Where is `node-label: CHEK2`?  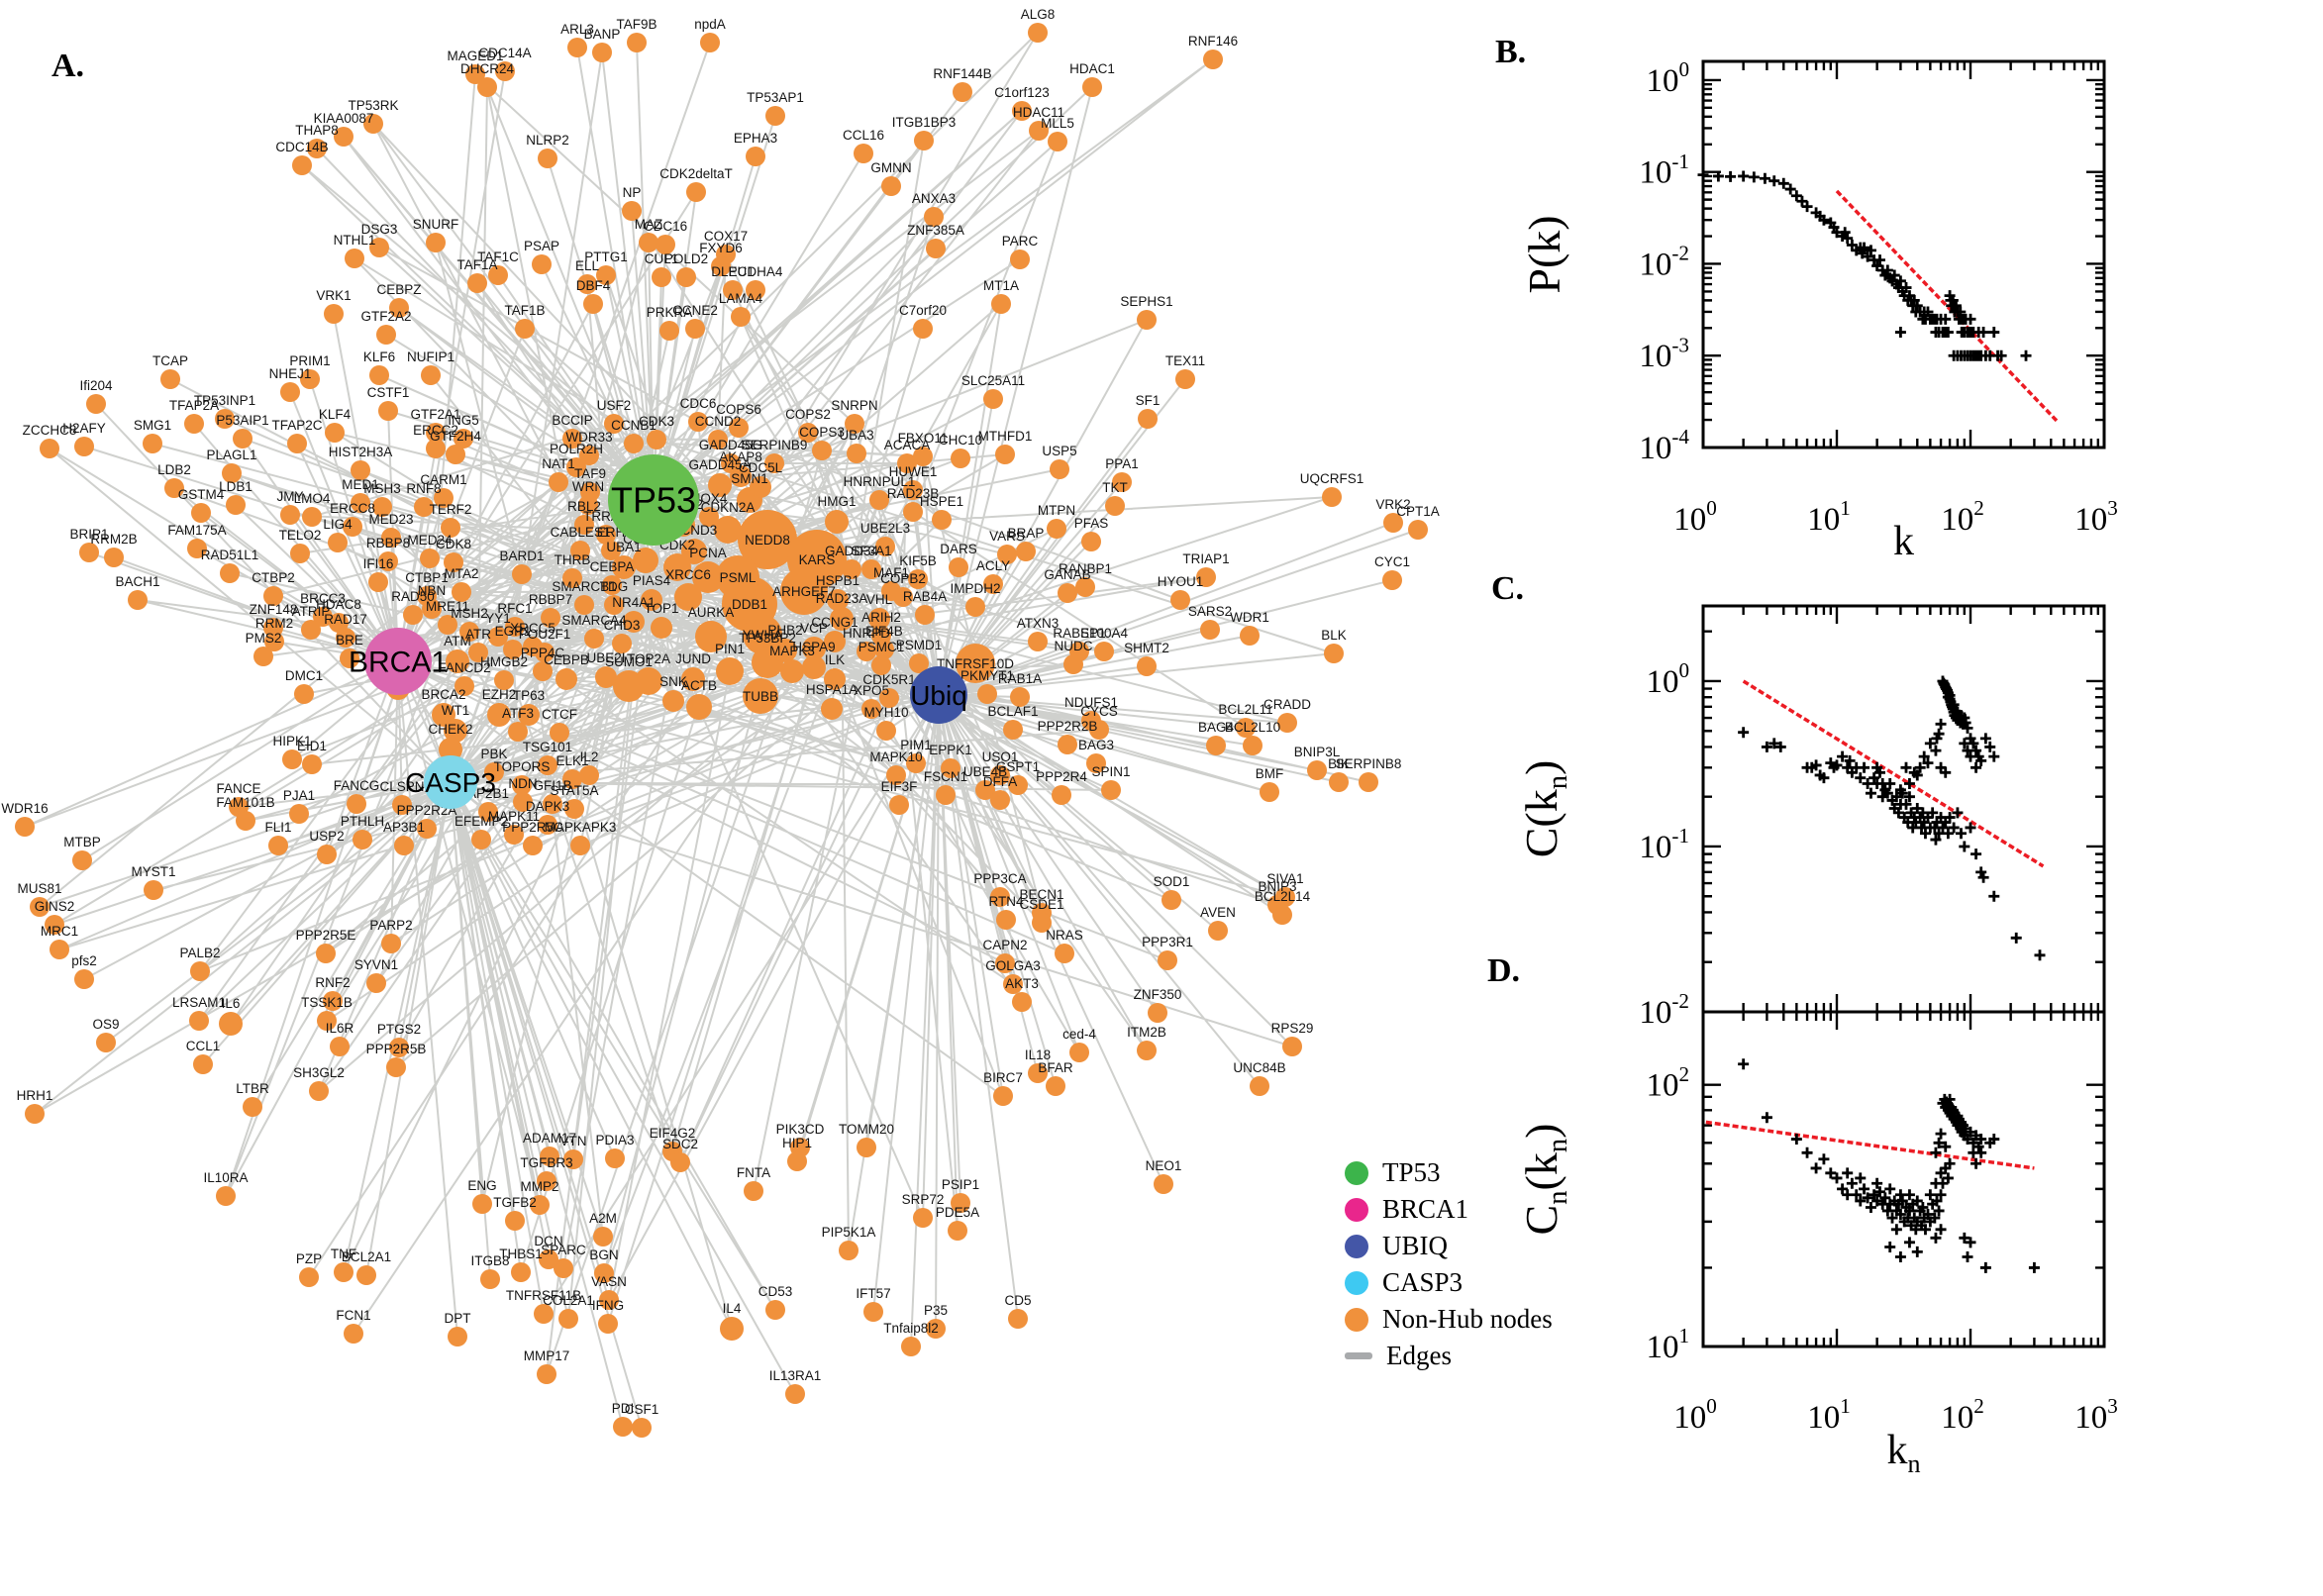 node-label: CHEK2 is located at coordinates (450, 729).